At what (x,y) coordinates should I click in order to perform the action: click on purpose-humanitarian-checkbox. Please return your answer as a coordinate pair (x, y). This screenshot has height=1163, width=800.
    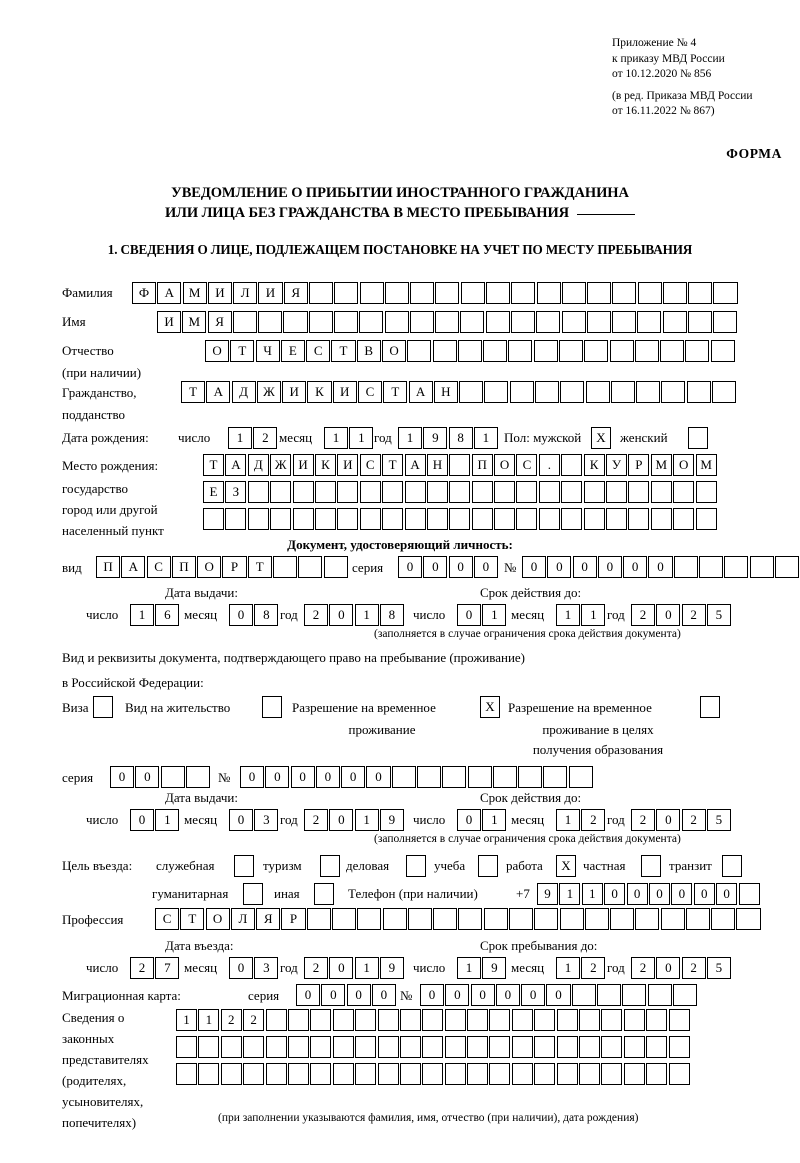
    Looking at the image, I should click on (253, 894).